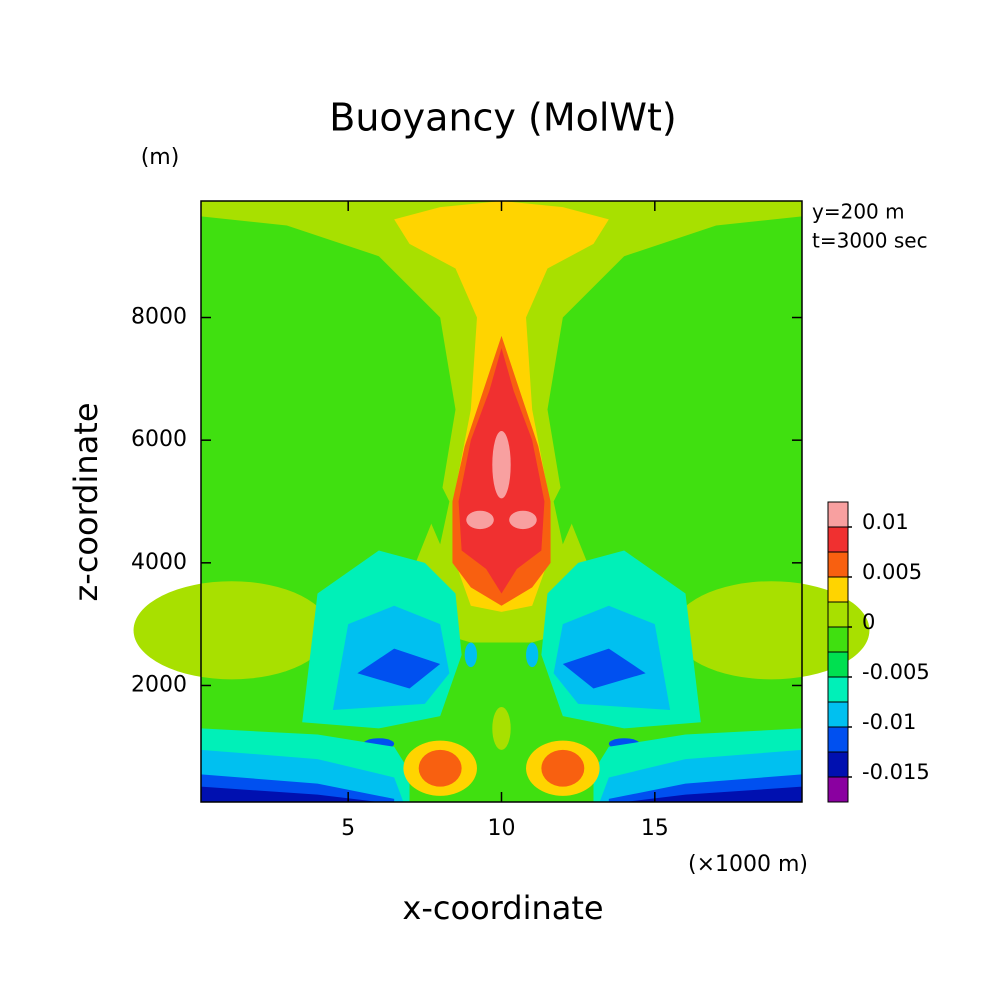 This screenshot has height=1004, width=1004. I want to click on annotation: t=3000 sec, so click(870, 241).